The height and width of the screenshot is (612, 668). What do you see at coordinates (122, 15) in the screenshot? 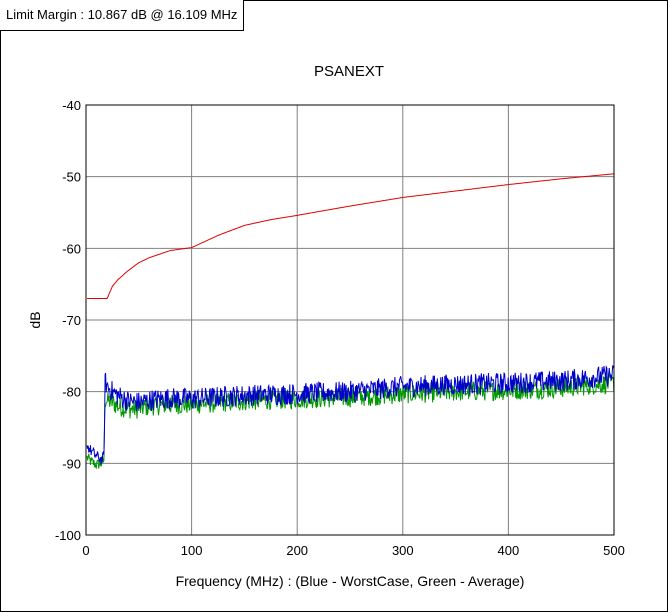
I see `limit-margin-label: Limit Margin : 10.867 dB @ 16.109 MHz` at bounding box center [122, 15].